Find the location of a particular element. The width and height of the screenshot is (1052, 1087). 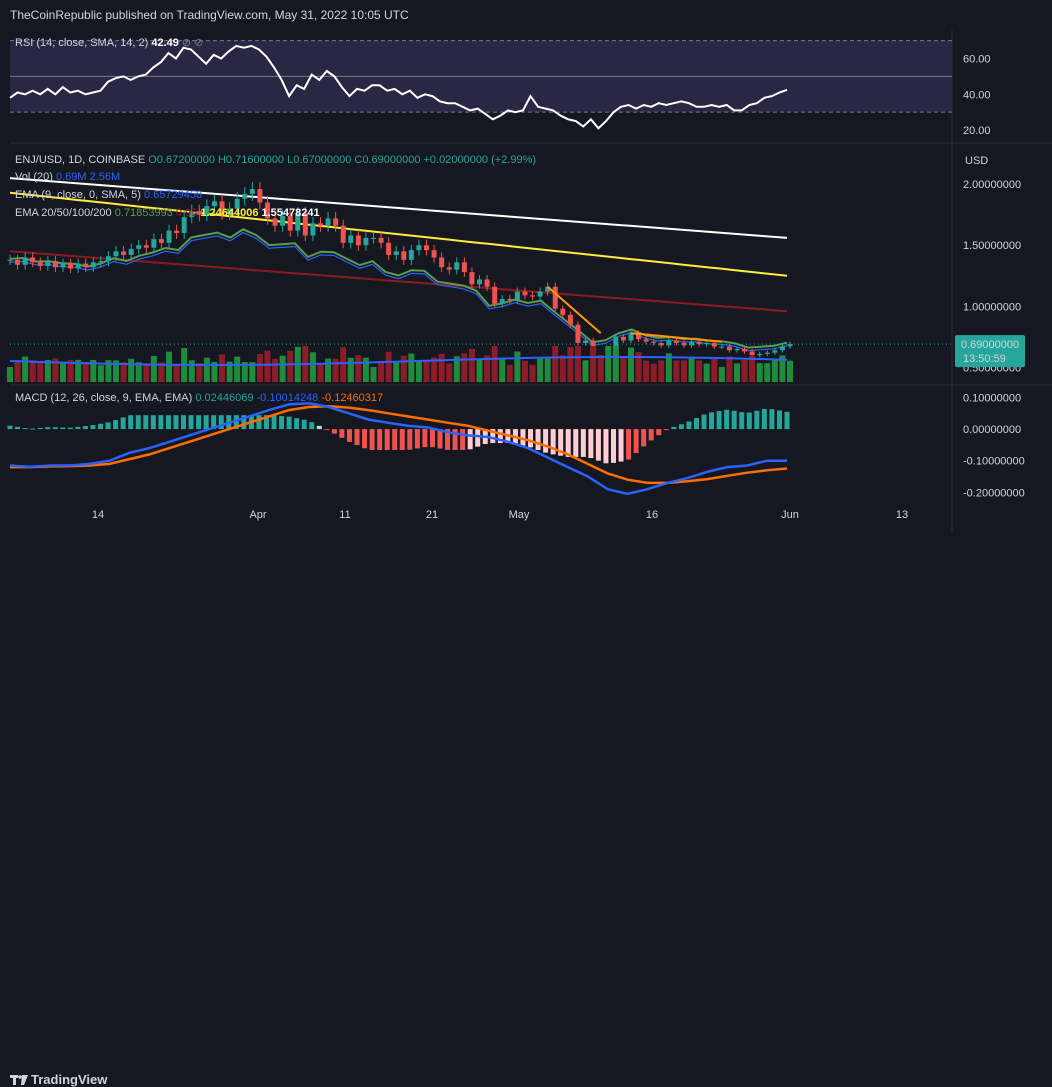

macd-line is located at coordinates (398, 448).